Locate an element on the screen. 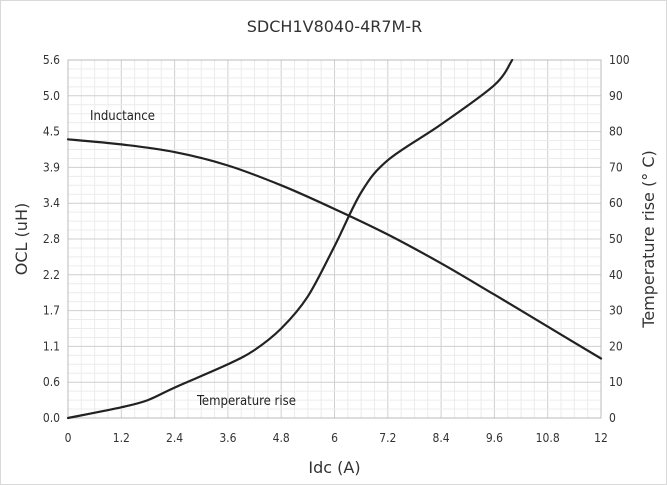 Image resolution: width=667 pixels, height=485 pixels. left-tick-label: 3.9 is located at coordinates (51, 167).